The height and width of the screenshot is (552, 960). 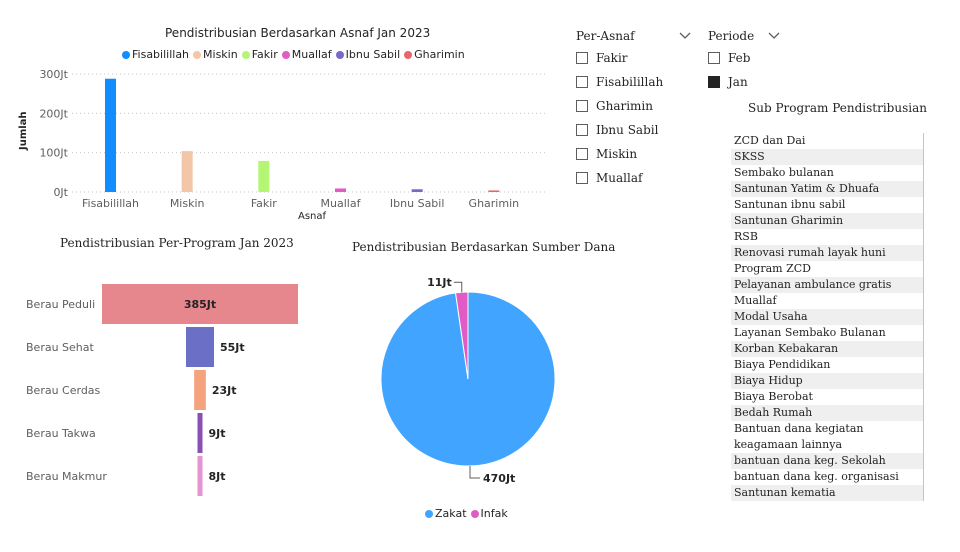 What do you see at coordinates (373, 54) in the screenshot?
I see `asnaf-legend-label: Ibnu Sabil` at bounding box center [373, 54].